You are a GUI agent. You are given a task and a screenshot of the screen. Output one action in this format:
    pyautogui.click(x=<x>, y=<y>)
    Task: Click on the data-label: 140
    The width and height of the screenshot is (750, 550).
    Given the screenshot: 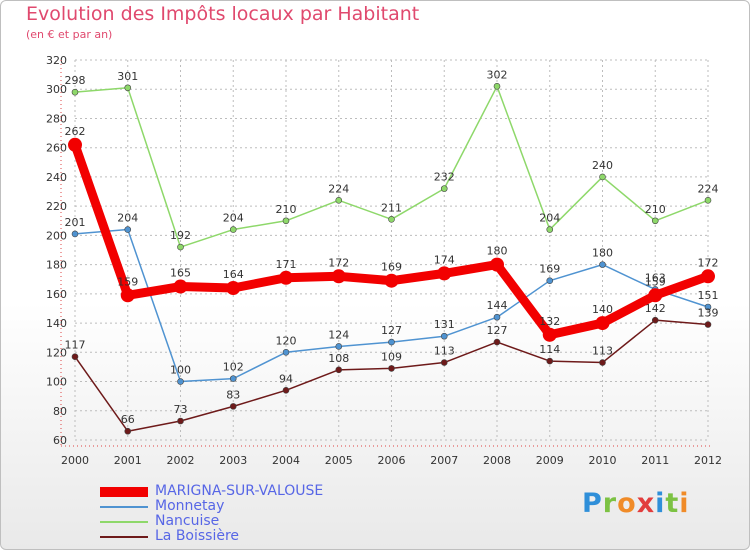 What is the action you would take?
    pyautogui.click(x=602, y=309)
    